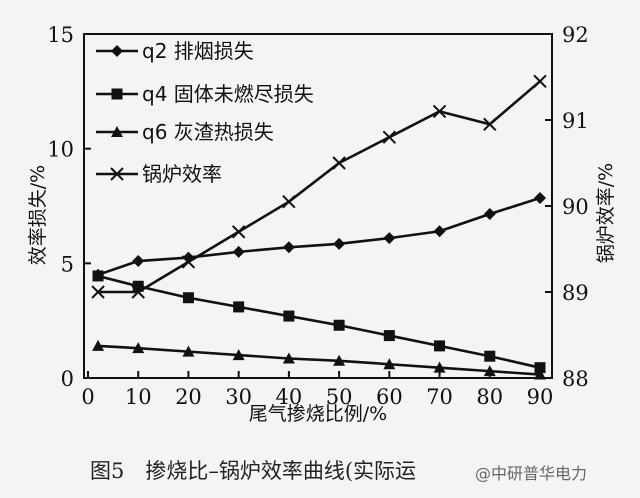 The width and height of the screenshot is (640, 498). I want to click on x-tick-label: 60, so click(389, 397).